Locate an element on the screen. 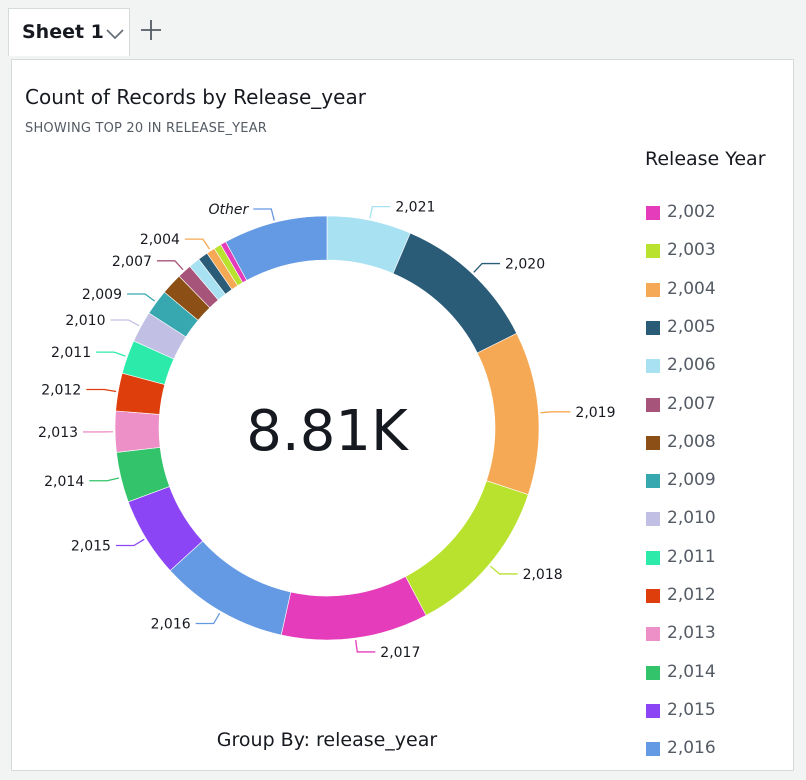 This screenshot has height=780, width=806. donut-slice-2019 is located at coordinates (508, 413).